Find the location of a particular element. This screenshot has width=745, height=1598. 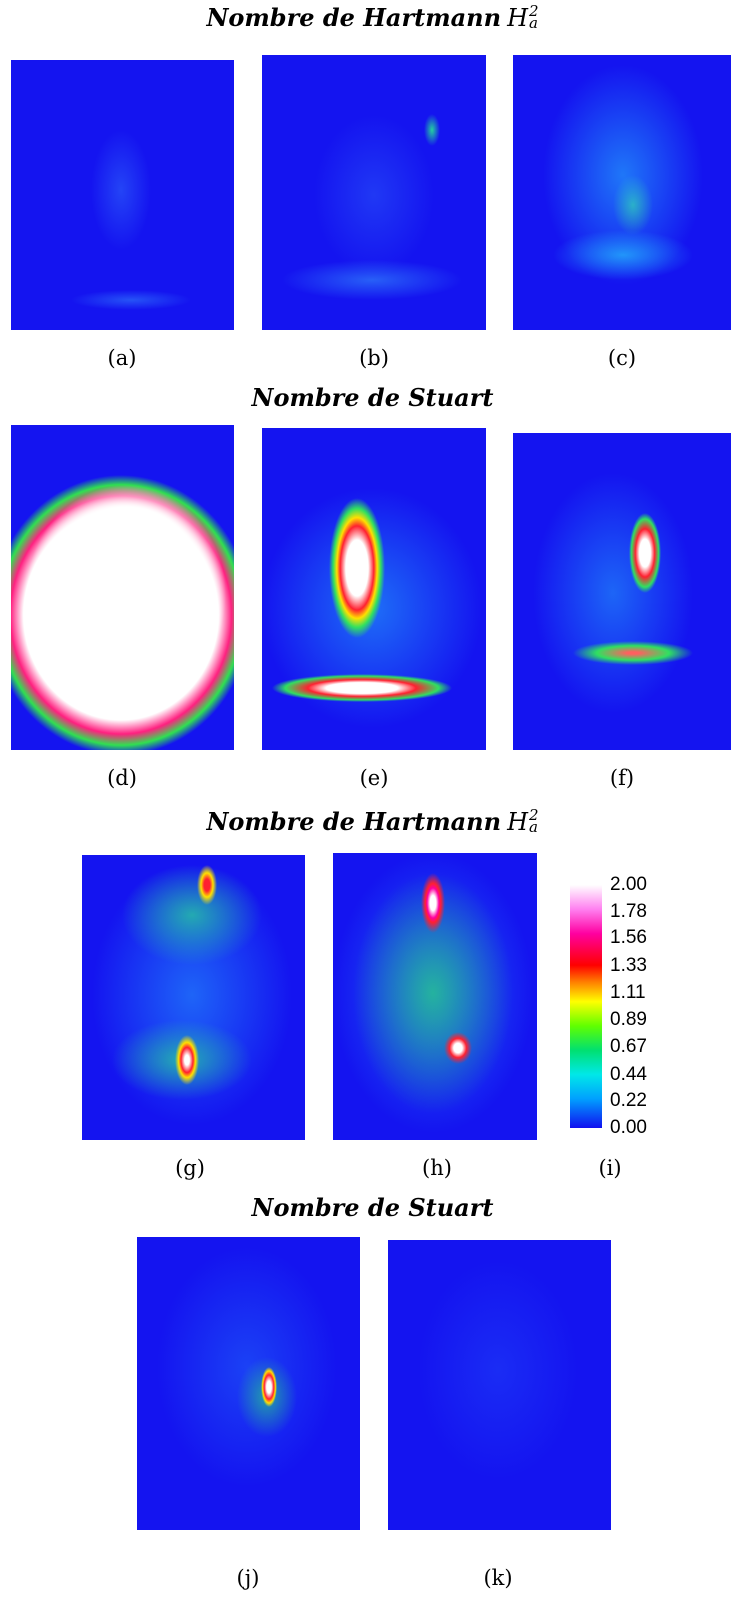

colorbar-tick-label: 1.33 is located at coordinates (628, 966).